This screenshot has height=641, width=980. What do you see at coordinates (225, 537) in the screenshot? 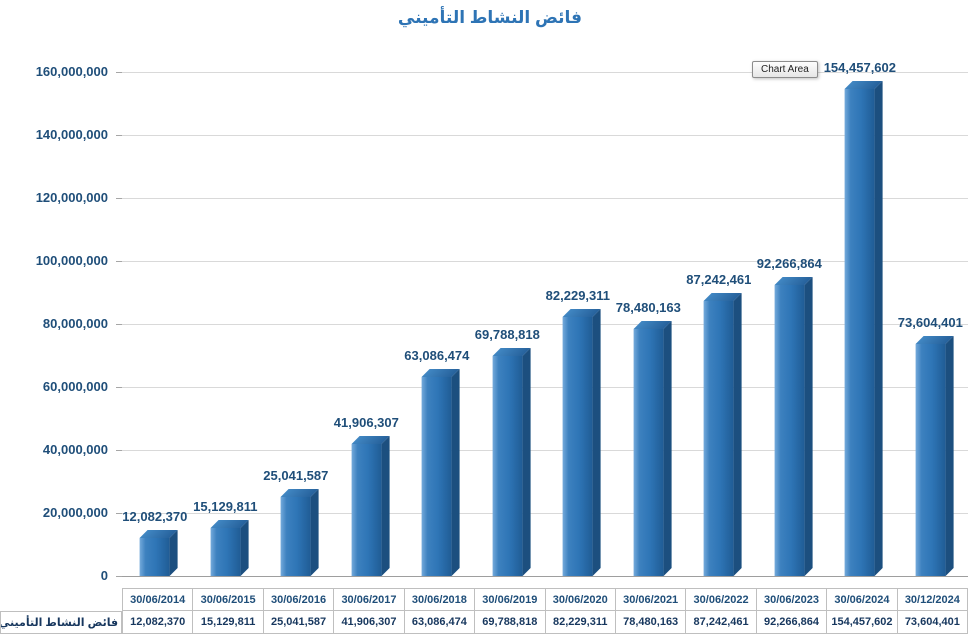
I see `bar: 15,129,811` at bounding box center [225, 537].